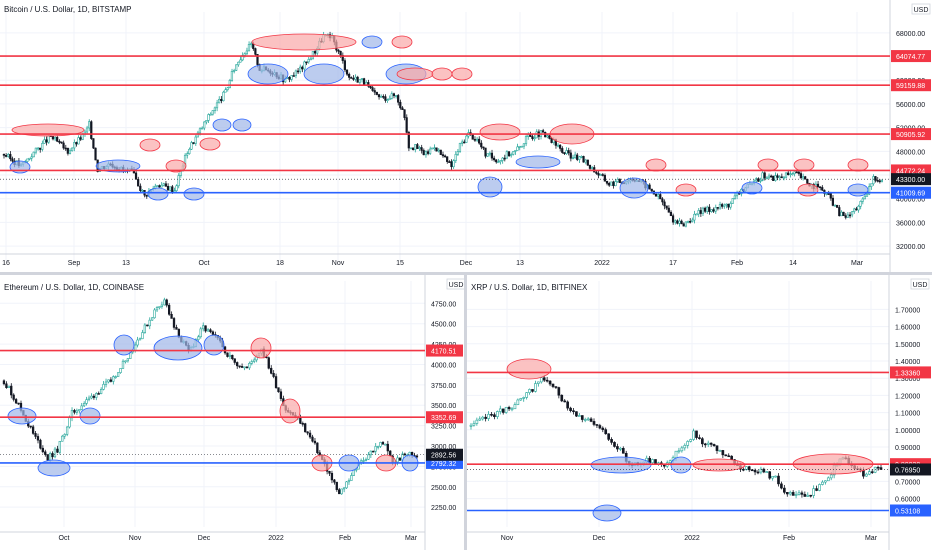  I want to click on x-tick-label: Mar, so click(857, 263).